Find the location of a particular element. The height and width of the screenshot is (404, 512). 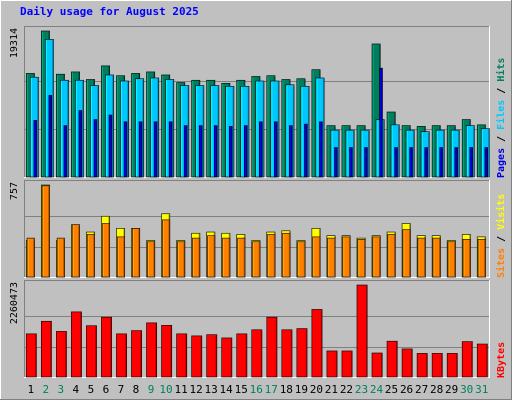

x-tick-label: 12 is located at coordinates (195, 389).